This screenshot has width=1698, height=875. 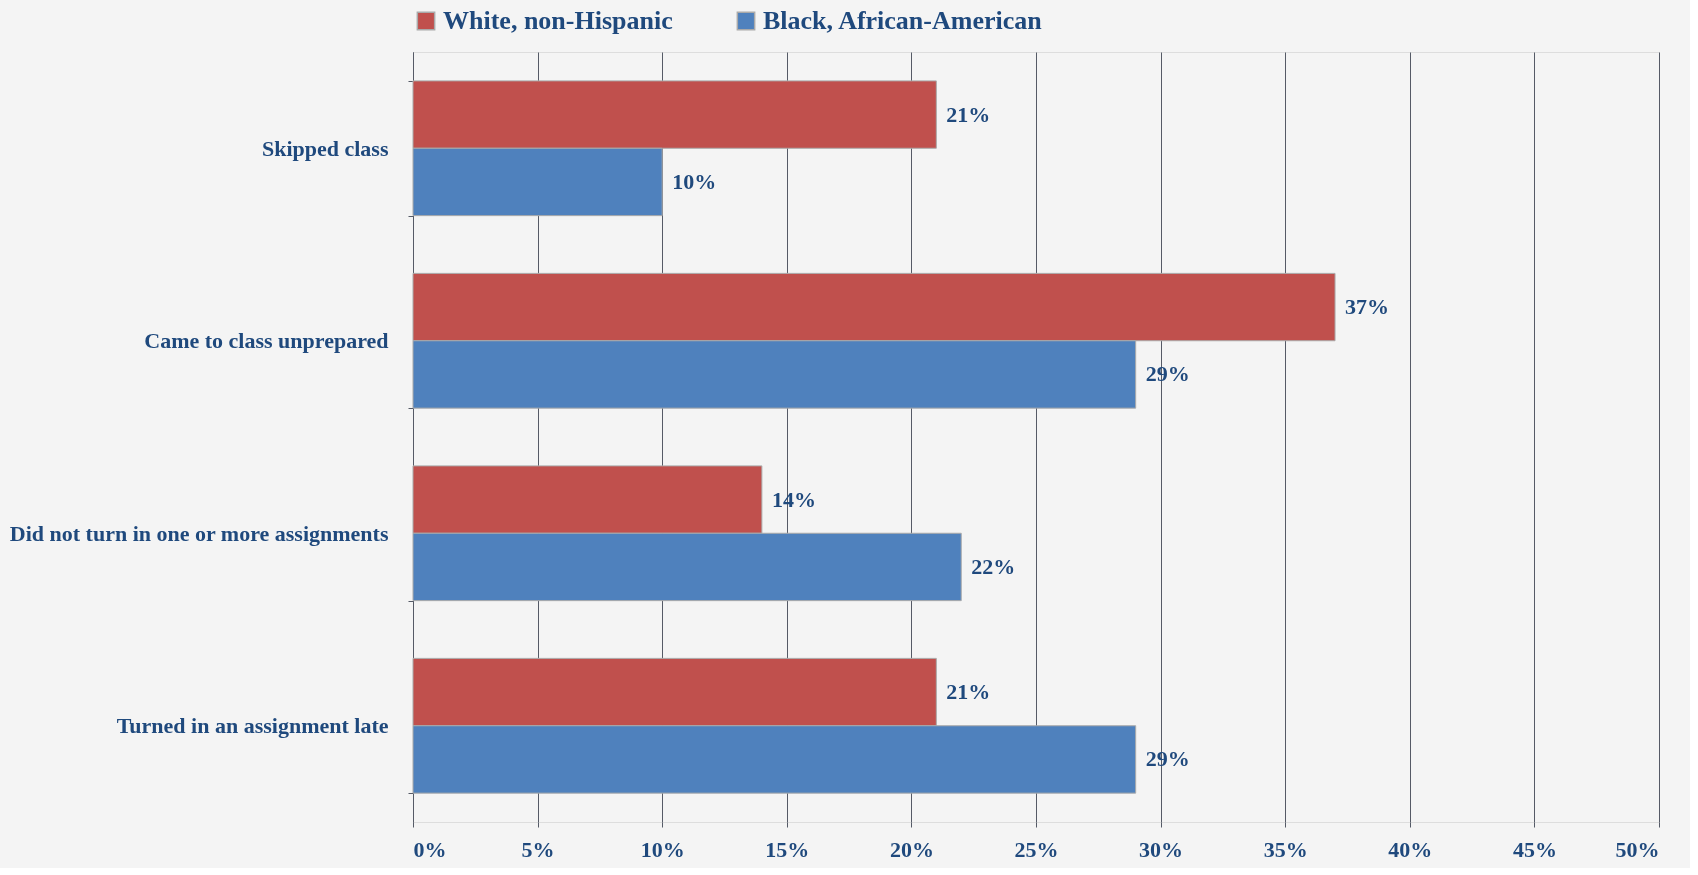 I want to click on x-tick-label: 35%, so click(x=1285, y=849).